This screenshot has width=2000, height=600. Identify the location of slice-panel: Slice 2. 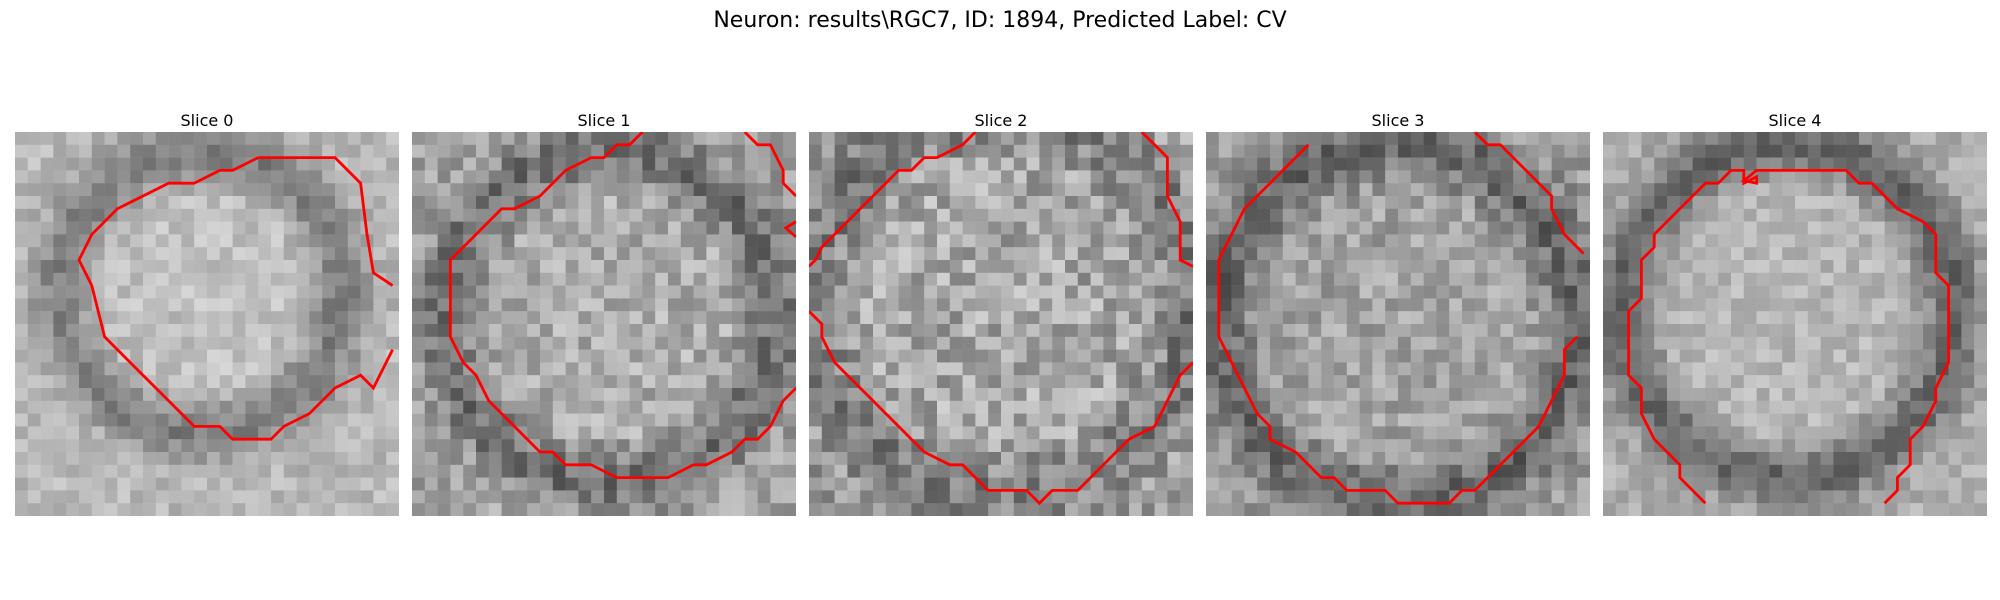
(1001, 313).